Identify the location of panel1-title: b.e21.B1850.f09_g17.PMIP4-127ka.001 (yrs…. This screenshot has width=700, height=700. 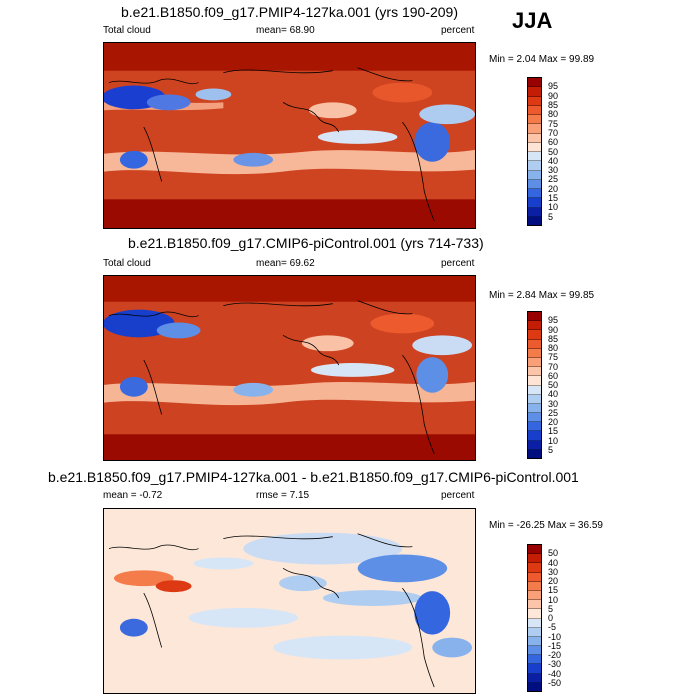
(290, 12).